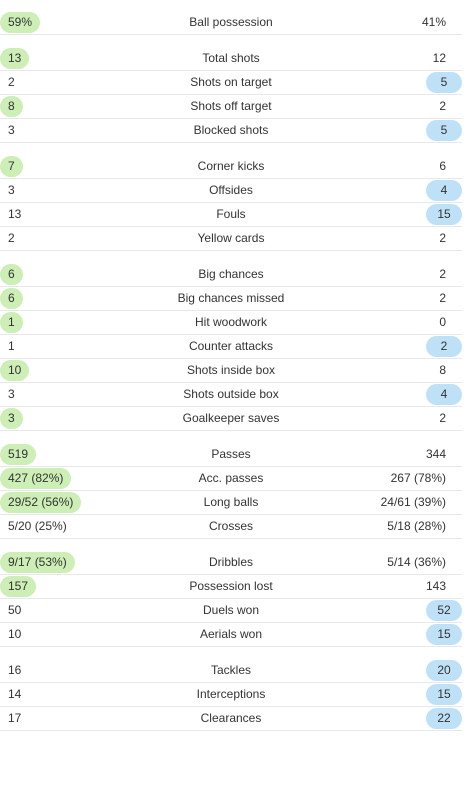 The height and width of the screenshot is (811, 470). I want to click on stat-label: Yellow cards, so click(231, 238).